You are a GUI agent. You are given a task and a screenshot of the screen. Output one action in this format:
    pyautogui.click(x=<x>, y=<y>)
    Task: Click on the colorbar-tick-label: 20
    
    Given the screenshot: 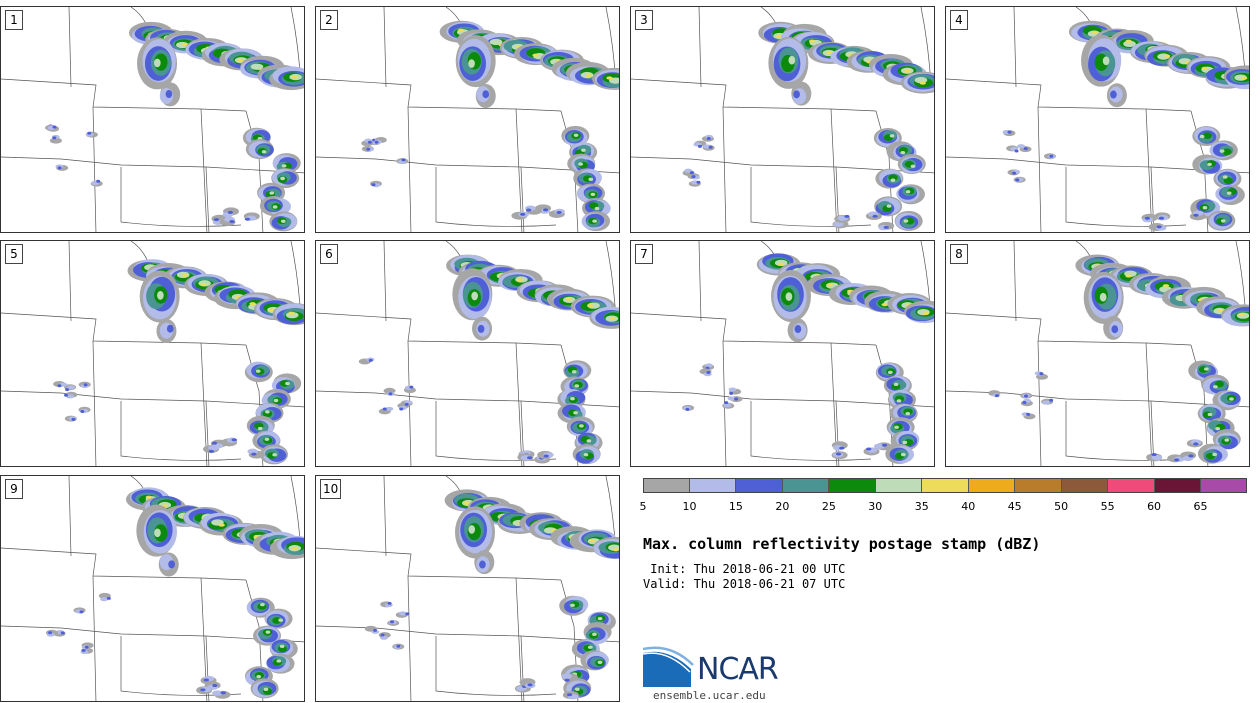 What is the action you would take?
    pyautogui.click(x=782, y=506)
    